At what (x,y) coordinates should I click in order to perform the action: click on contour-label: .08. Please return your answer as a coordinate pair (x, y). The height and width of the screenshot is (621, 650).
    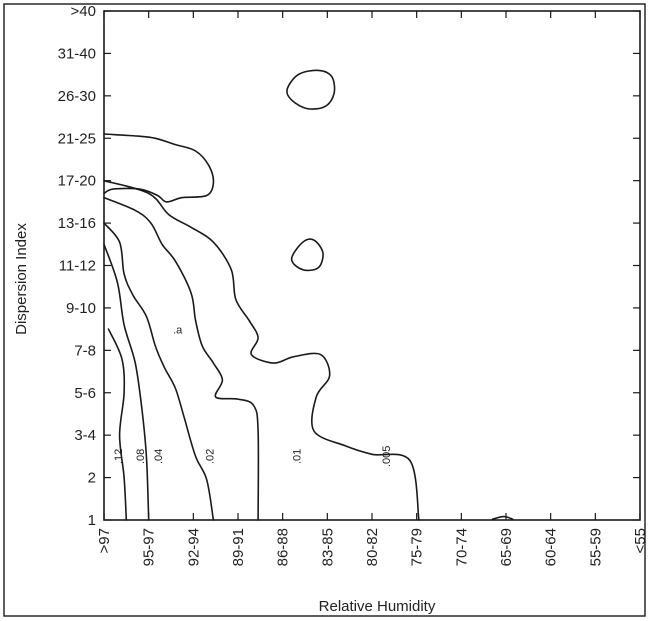
    Looking at the image, I should click on (141, 456).